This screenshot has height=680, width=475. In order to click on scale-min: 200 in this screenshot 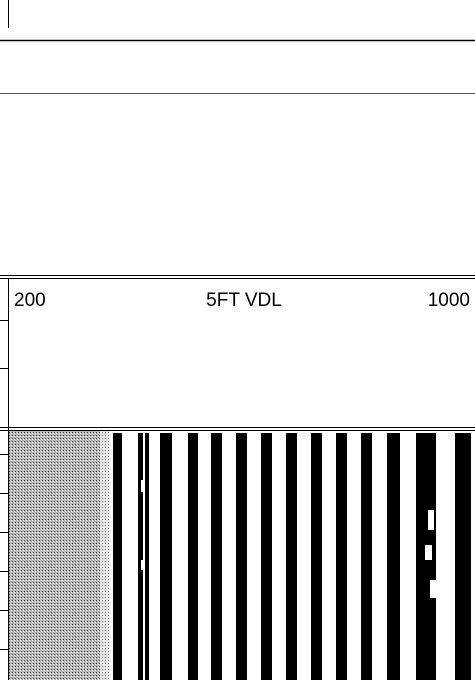, I will do `click(30, 300)`.